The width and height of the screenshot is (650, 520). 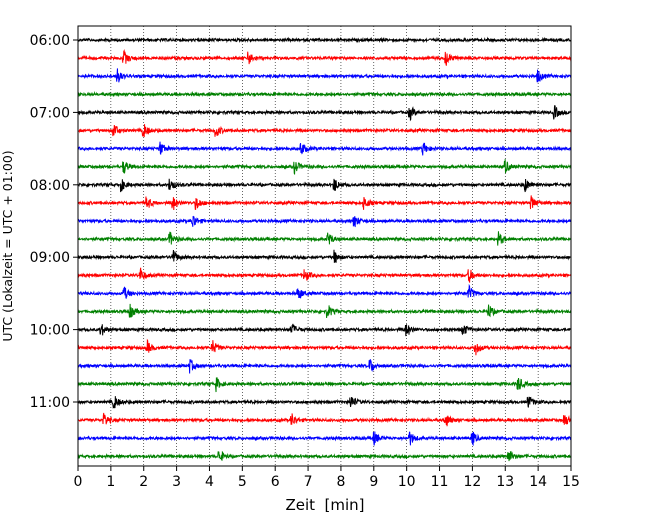 What do you see at coordinates (50, 113) in the screenshot?
I see `y-tick-label: 07:00` at bounding box center [50, 113].